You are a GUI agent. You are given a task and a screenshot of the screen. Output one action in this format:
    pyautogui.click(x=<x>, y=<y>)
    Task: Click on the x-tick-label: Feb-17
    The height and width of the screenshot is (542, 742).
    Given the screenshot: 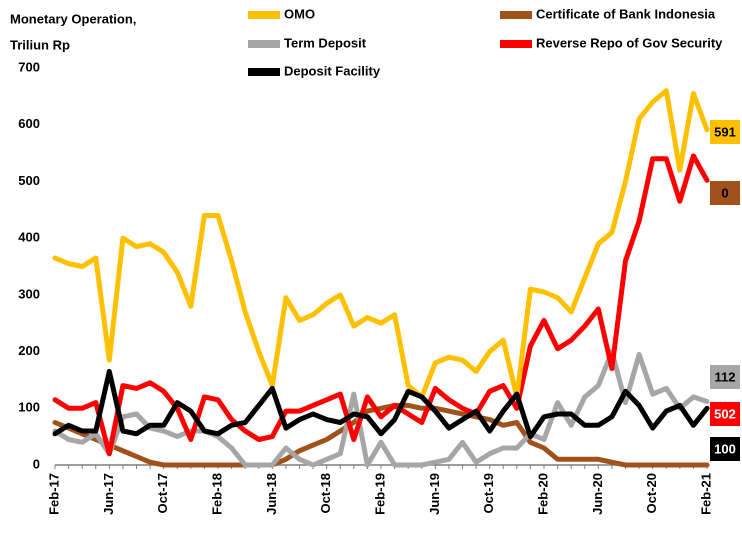 What is the action you would take?
    pyautogui.click(x=53, y=494)
    